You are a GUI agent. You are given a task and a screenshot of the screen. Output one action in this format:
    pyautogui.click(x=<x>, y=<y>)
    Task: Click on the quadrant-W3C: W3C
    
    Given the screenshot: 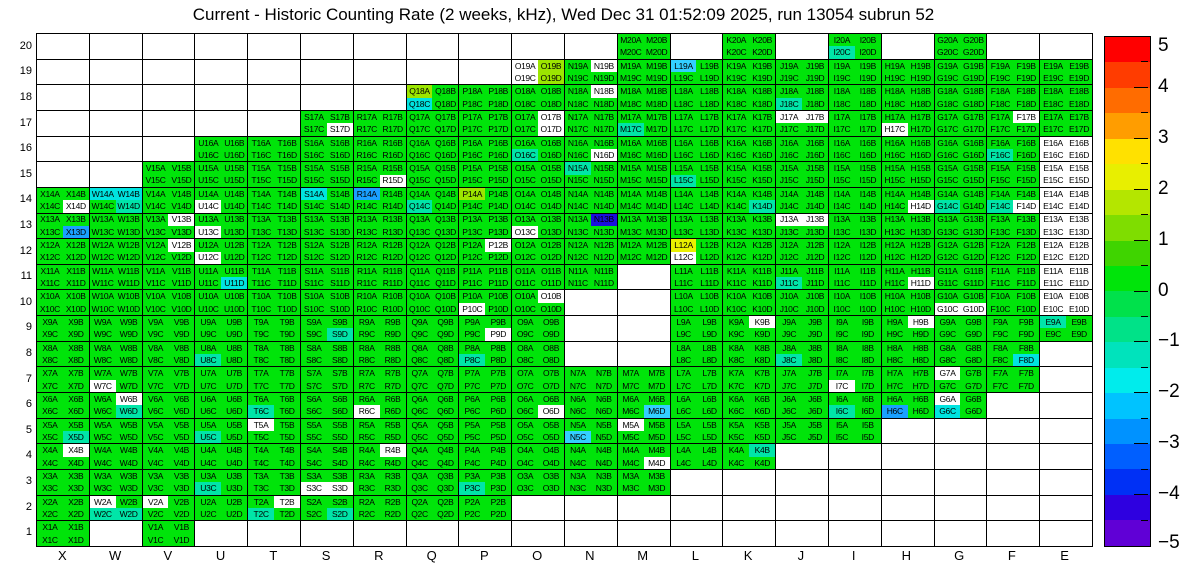 What is the action you would take?
    pyautogui.click(x=102, y=488)
    